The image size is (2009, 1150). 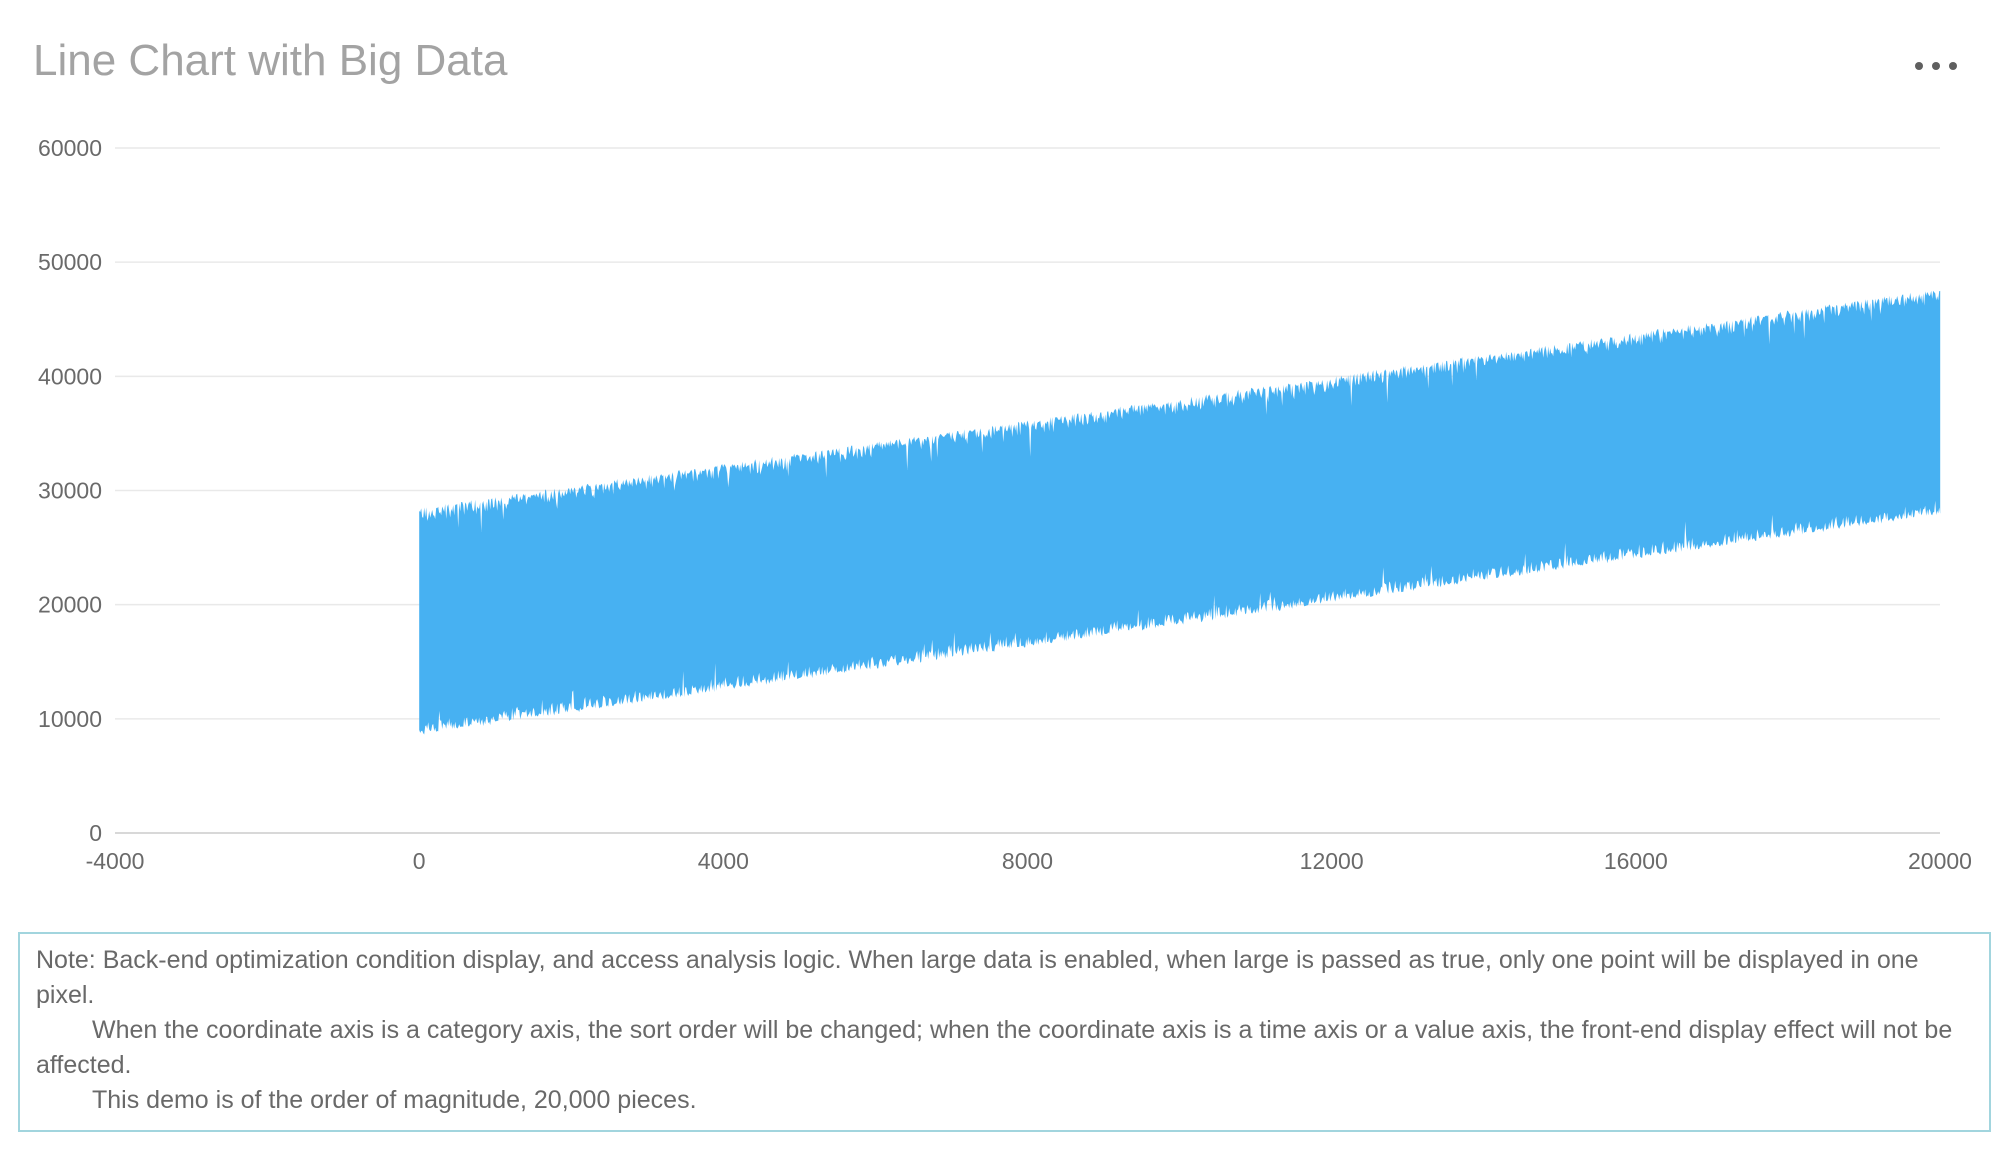 I want to click on y-tick-label: 10000, so click(x=70, y=719).